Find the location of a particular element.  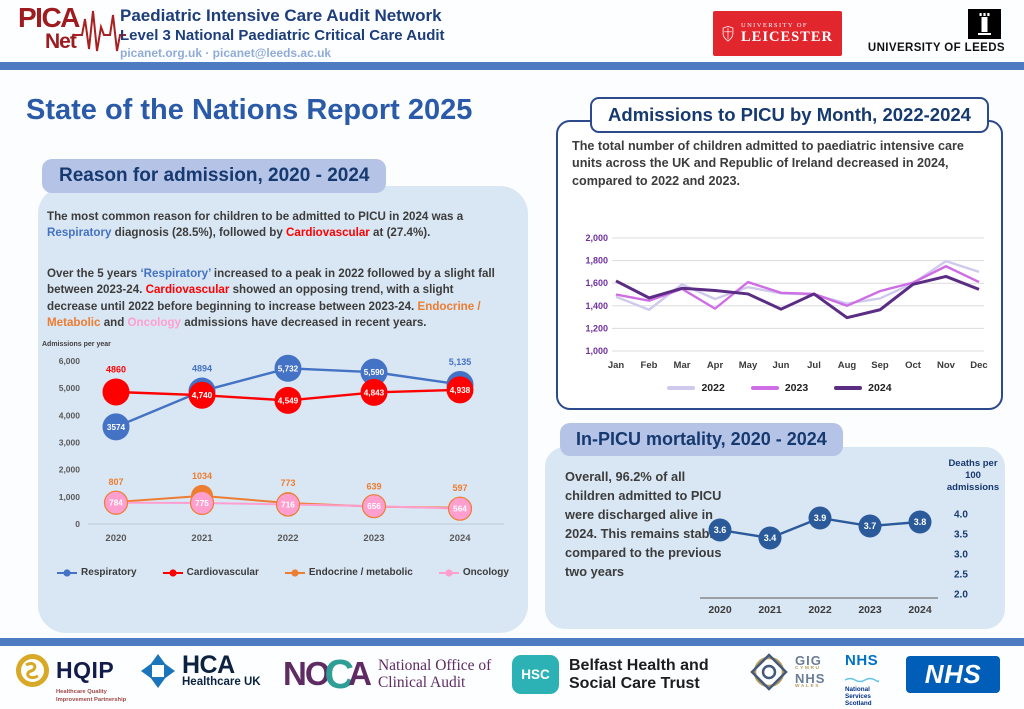

data-label: 4,549 is located at coordinates (288, 400).